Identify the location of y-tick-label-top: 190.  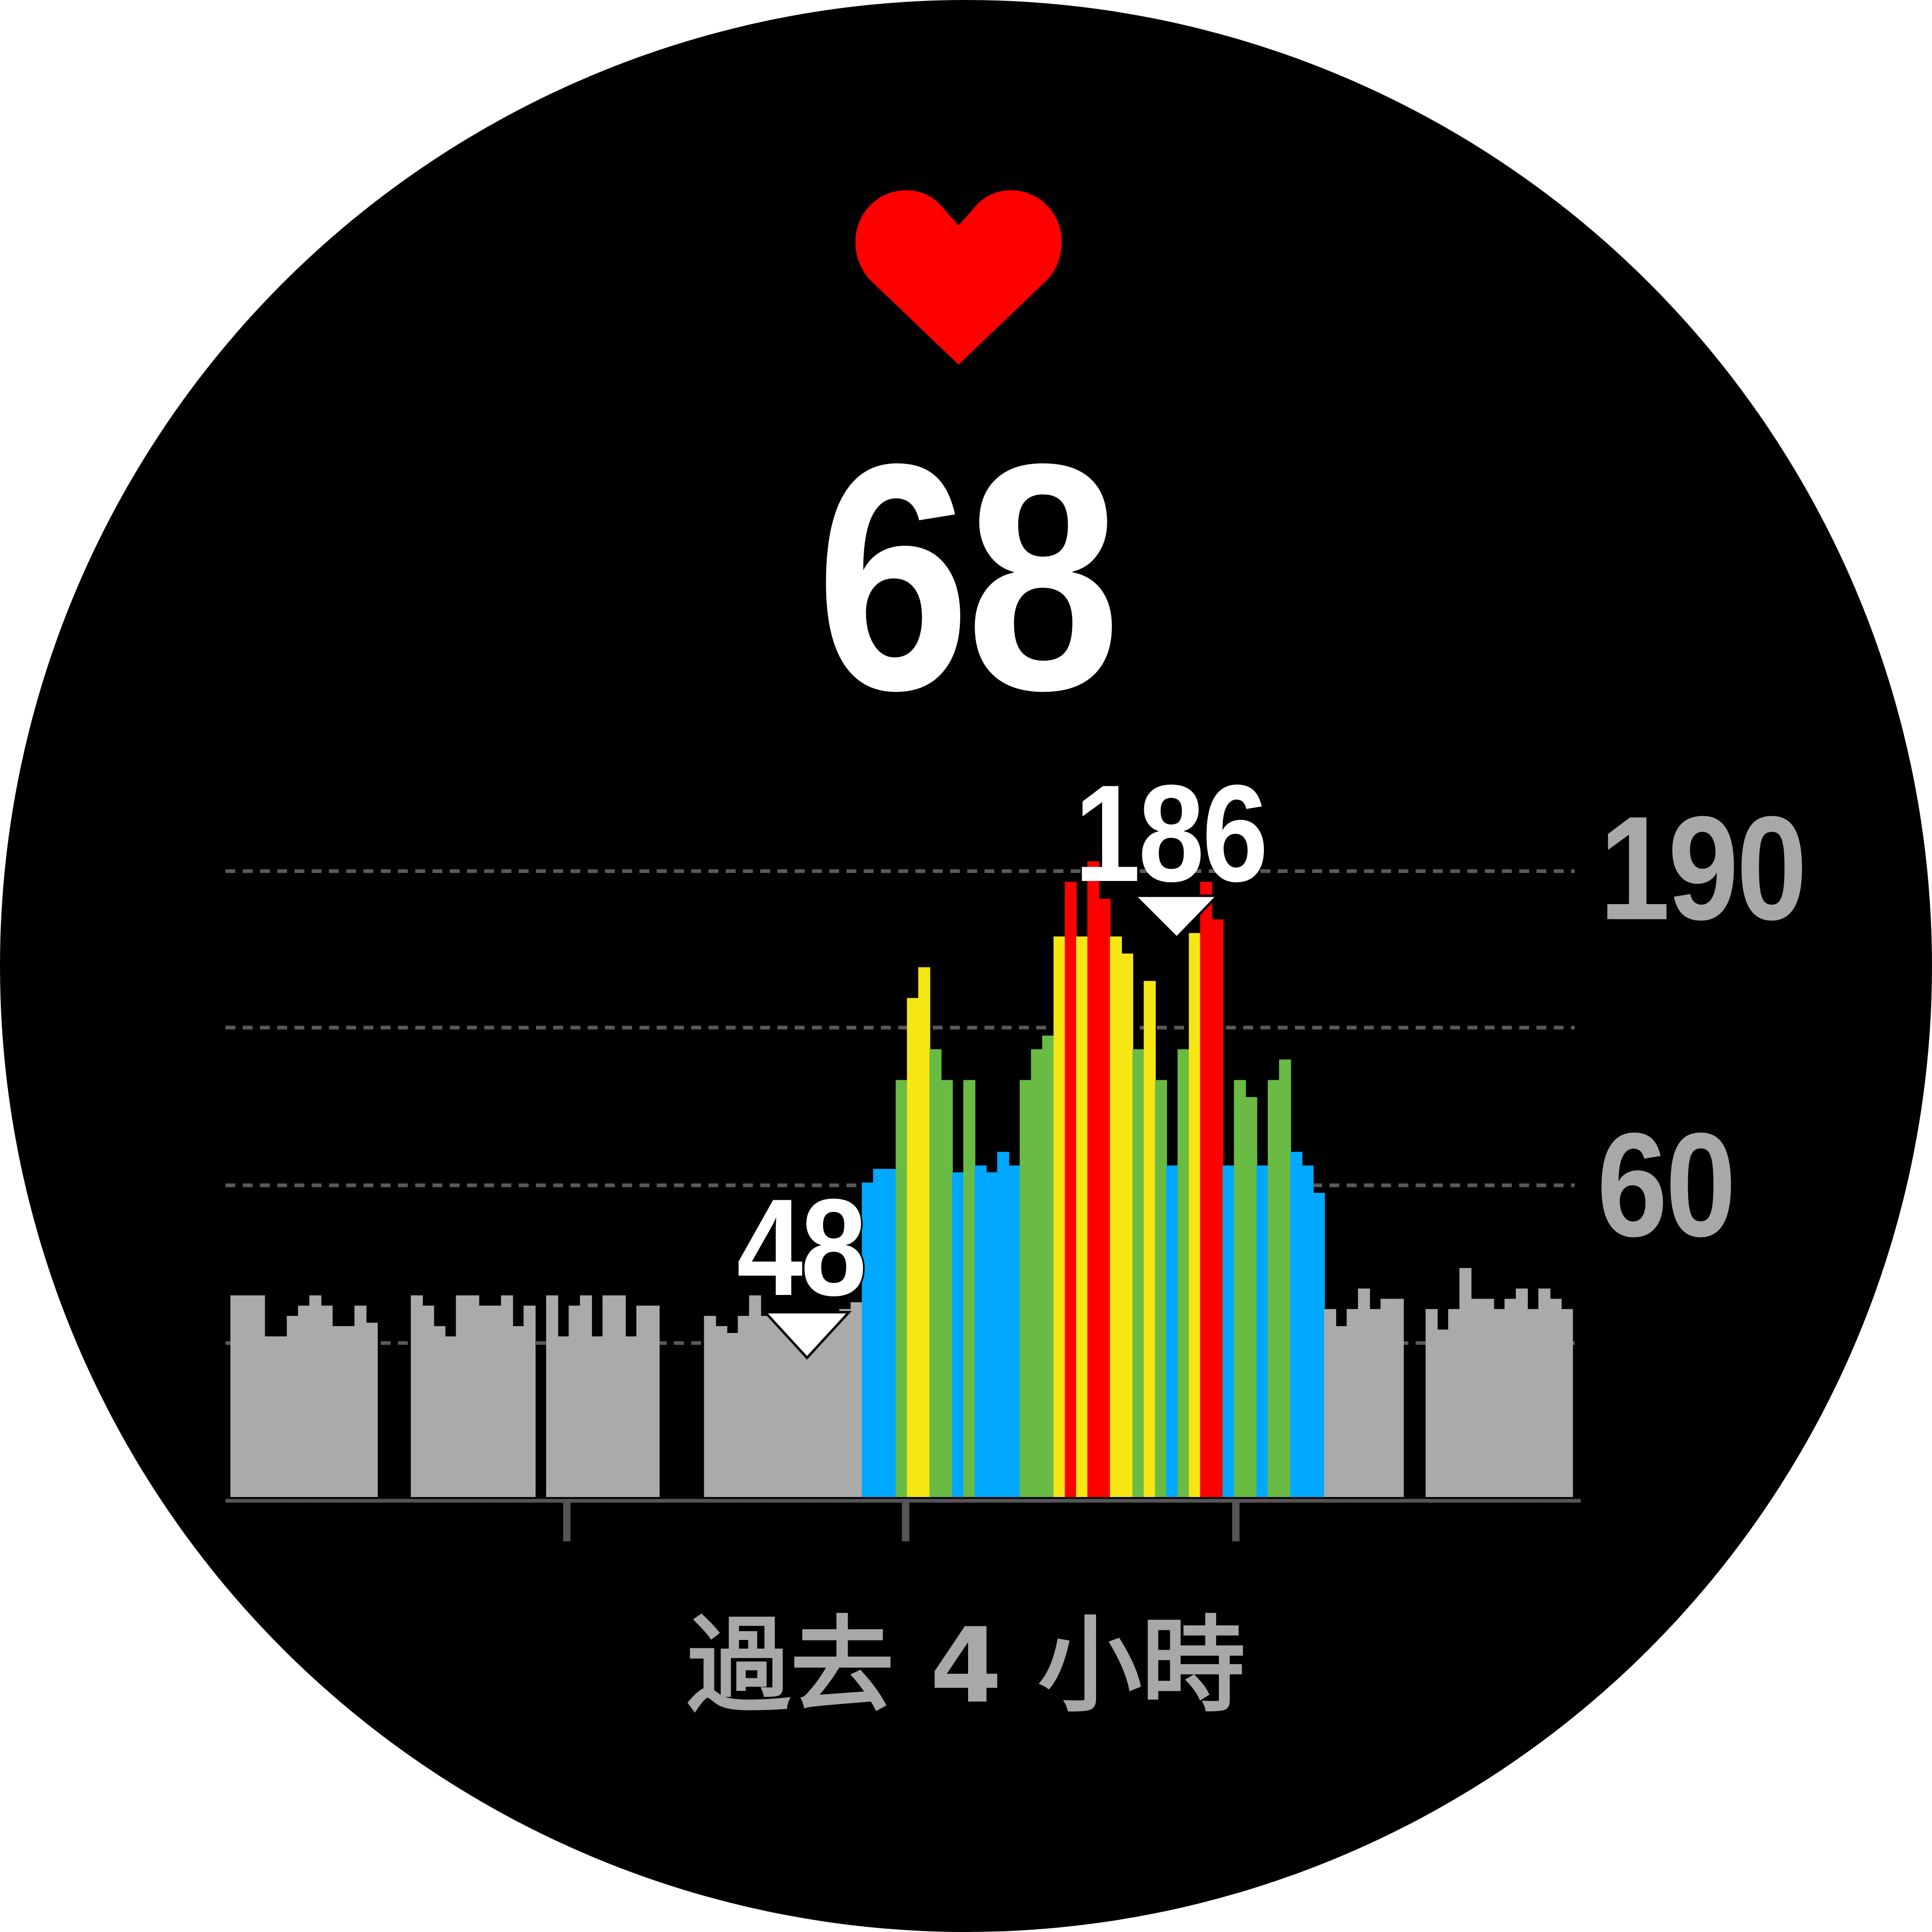
(1703, 869).